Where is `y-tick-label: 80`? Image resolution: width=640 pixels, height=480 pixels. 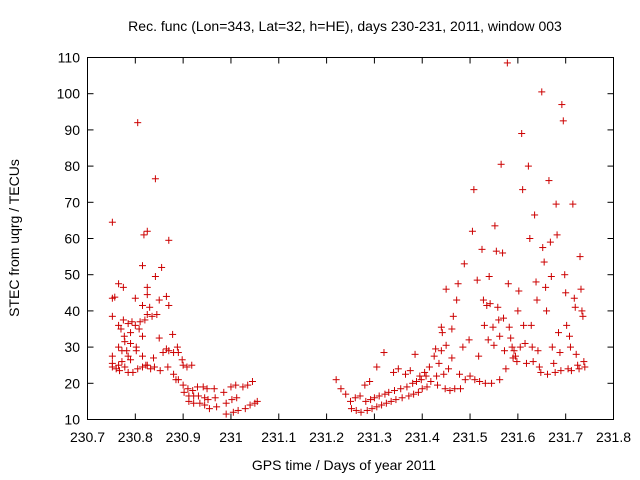
y-tick-label: 80 is located at coordinates (72, 166).